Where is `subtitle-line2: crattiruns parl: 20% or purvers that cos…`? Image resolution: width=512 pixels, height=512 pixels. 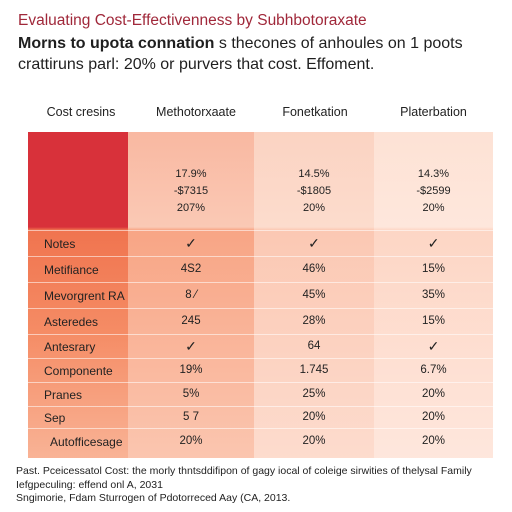
subtitle-line2: crattiruns parl: 20% or purvers that cos… is located at coordinates (196, 64).